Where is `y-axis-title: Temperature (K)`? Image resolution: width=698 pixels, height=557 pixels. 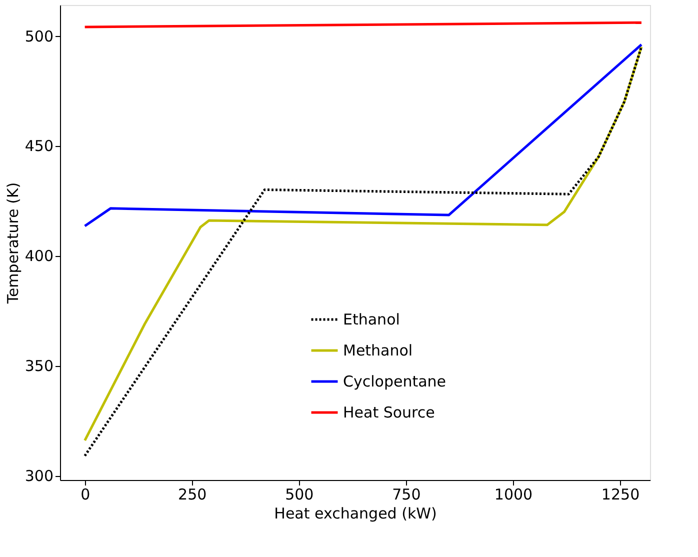 y-axis-title: Temperature (K) is located at coordinates (13, 243).